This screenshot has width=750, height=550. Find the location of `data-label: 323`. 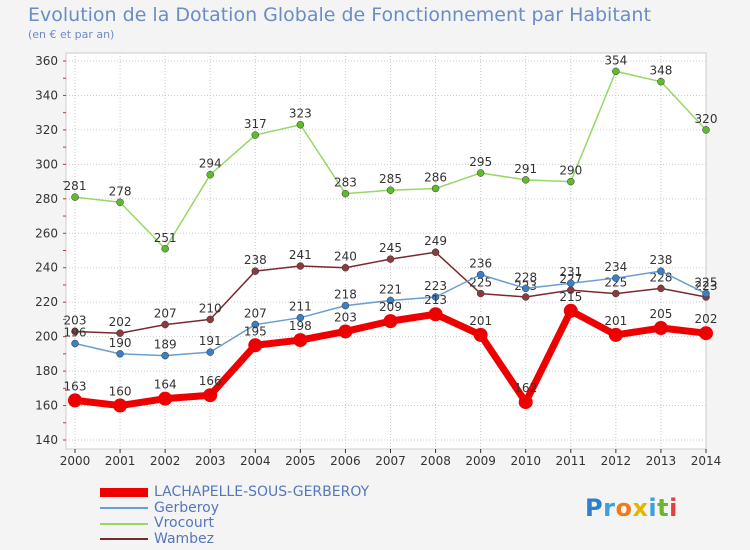

data-label: 323 is located at coordinates (300, 114).